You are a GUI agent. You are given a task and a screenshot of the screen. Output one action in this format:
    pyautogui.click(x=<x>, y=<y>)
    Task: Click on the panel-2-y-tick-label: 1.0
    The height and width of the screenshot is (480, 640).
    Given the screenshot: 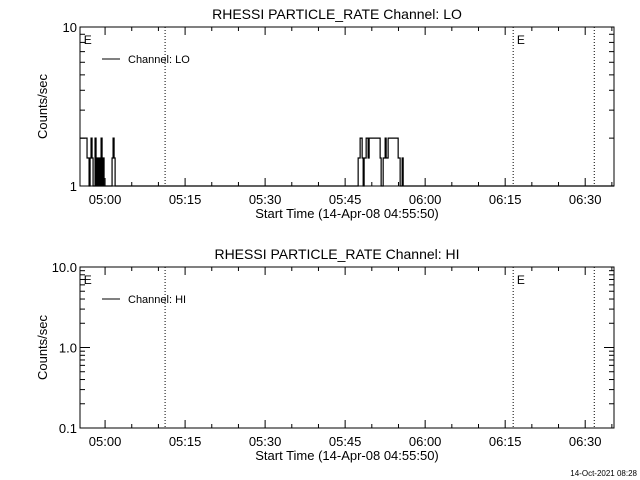 What is the action you would take?
    pyautogui.click(x=68, y=348)
    